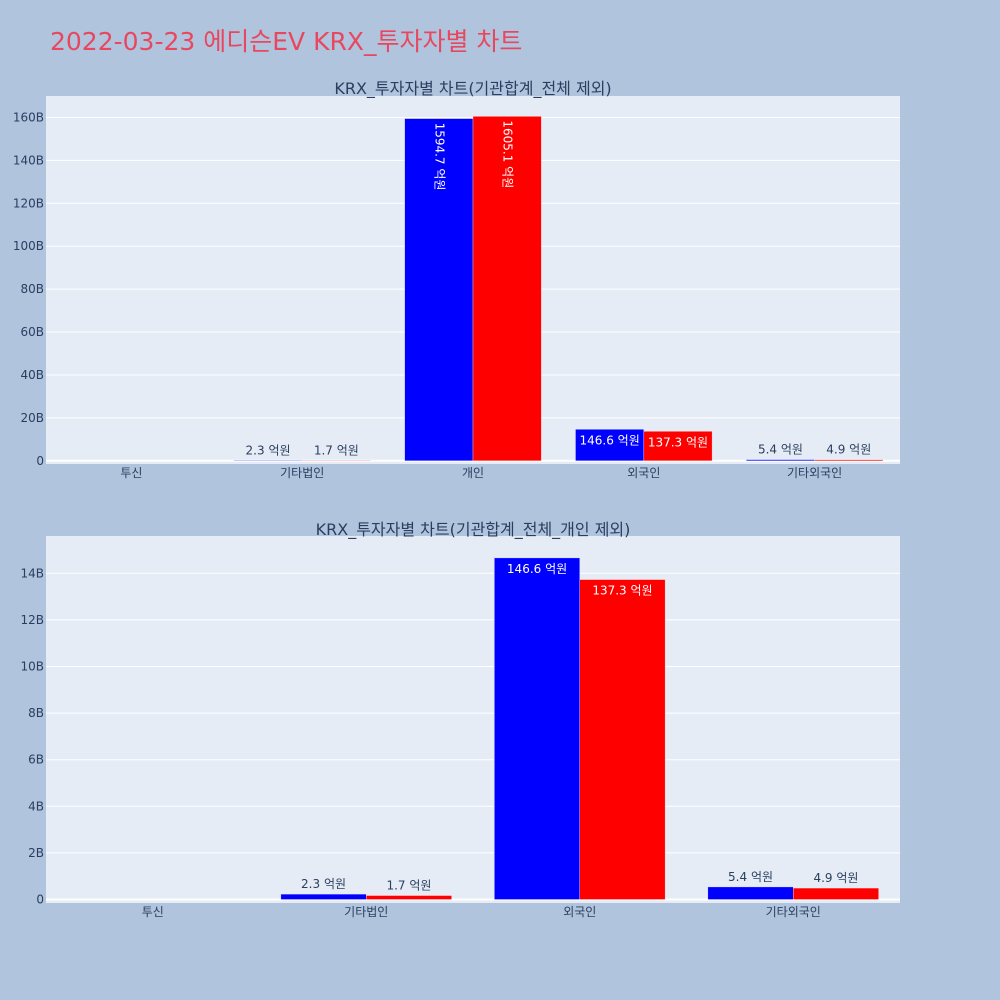 The image size is (1000, 1000). Describe the element at coordinates (472, 89) in the screenshot. I see `chart-title: KRX_투자자별 차트(기관합계_전체 제외)` at that location.